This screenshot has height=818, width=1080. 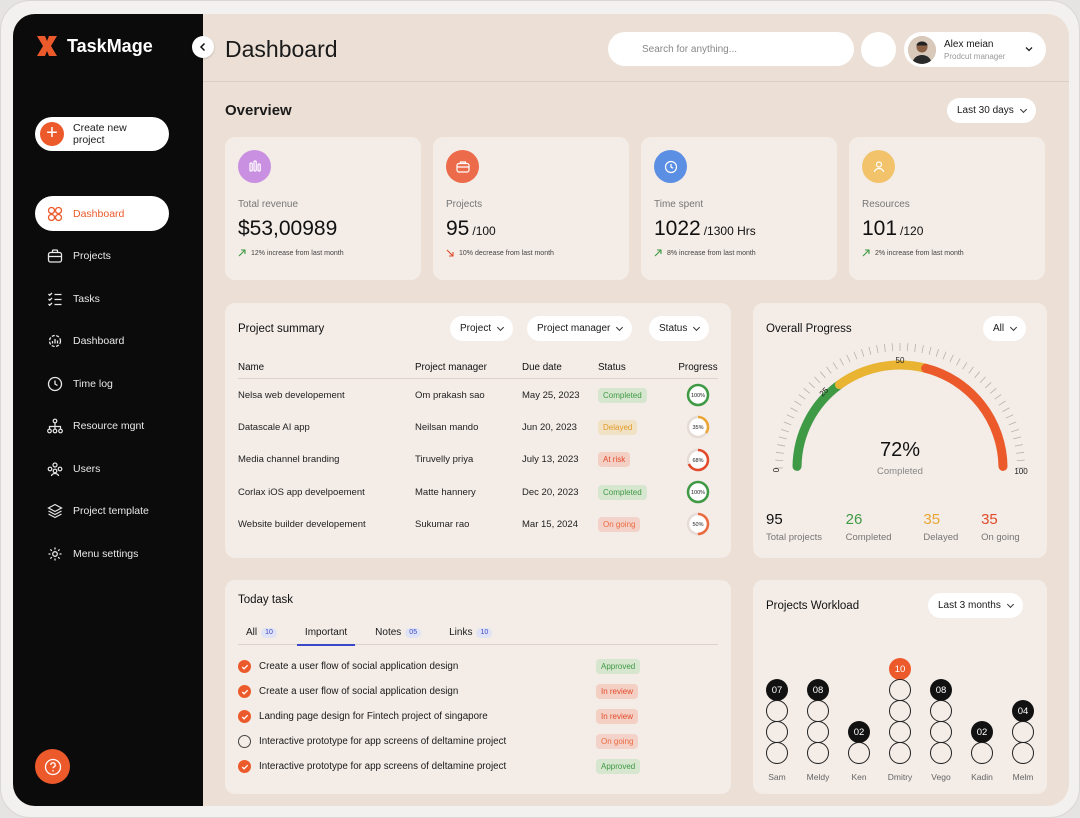 What do you see at coordinates (818, 690) in the screenshot?
I see `workload-count: 08` at bounding box center [818, 690].